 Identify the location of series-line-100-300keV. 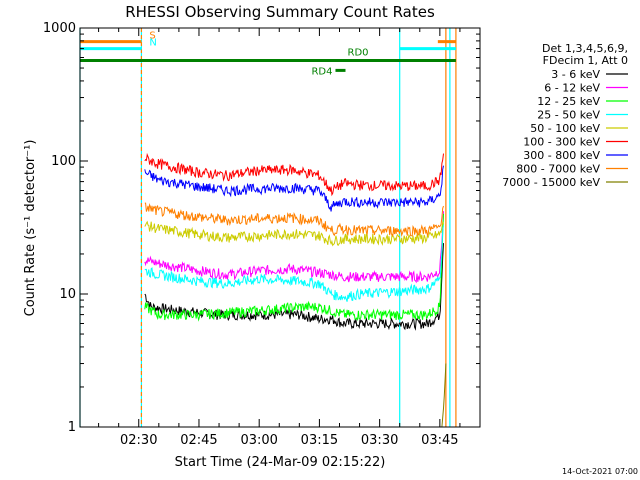
(294, 174).